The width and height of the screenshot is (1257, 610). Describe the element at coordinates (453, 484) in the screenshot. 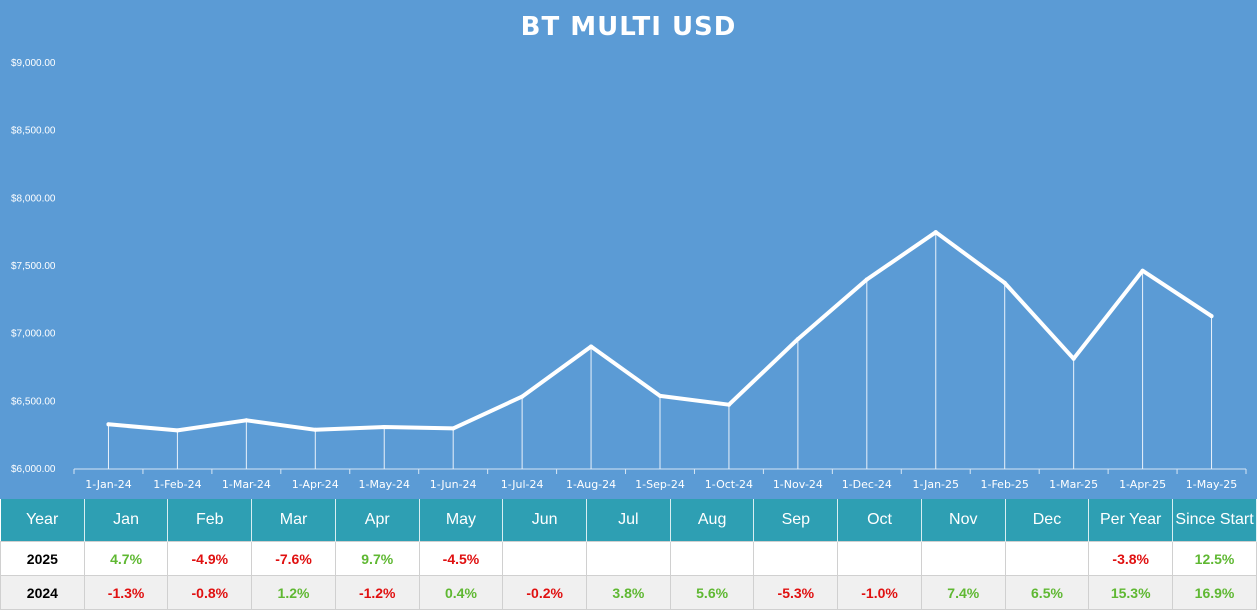

I see `x-tick-label: 1-Jun-24` at that location.